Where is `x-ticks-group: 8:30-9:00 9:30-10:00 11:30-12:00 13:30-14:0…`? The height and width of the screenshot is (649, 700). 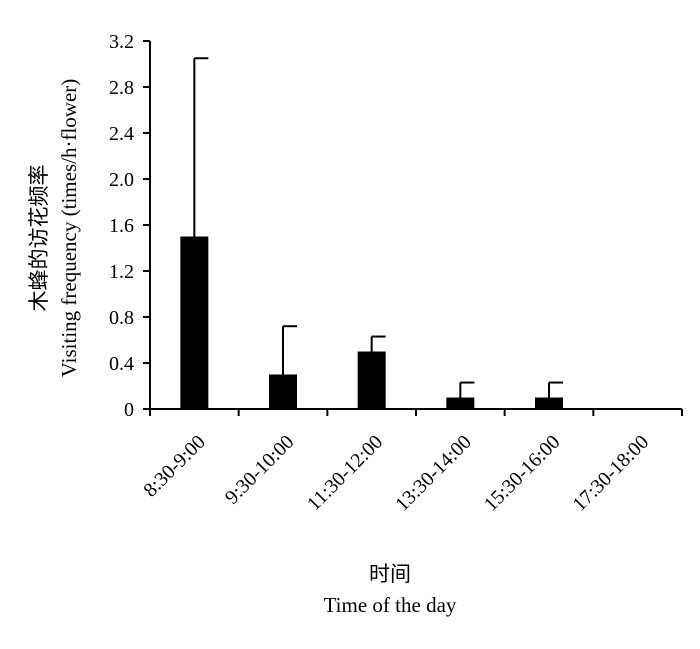
x-ticks-group: 8:30-9:00 9:30-10:00 11:30-12:00 13:30-14:0… is located at coordinates (411, 462).